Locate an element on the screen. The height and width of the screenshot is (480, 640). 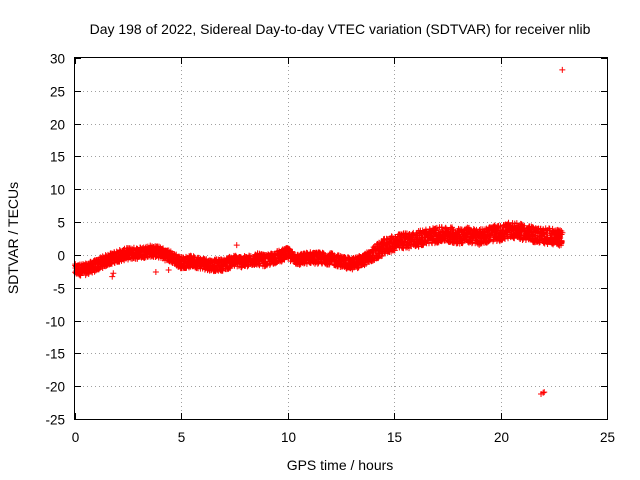
y-axis-label: SDTVAR / TECUs is located at coordinates (13, 238).